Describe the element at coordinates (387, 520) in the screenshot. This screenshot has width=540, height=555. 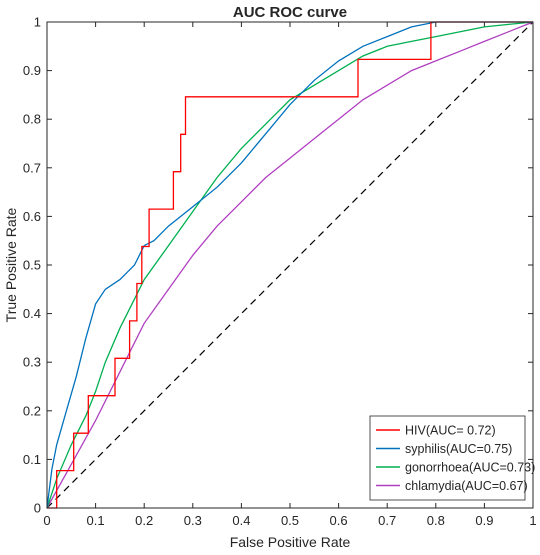
I see `x-tick-label: 0.7` at that location.